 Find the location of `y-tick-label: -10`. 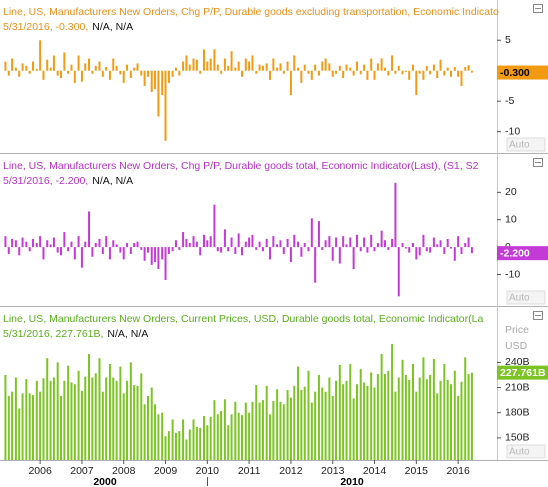

y-tick-label: -10 is located at coordinates (512, 131).